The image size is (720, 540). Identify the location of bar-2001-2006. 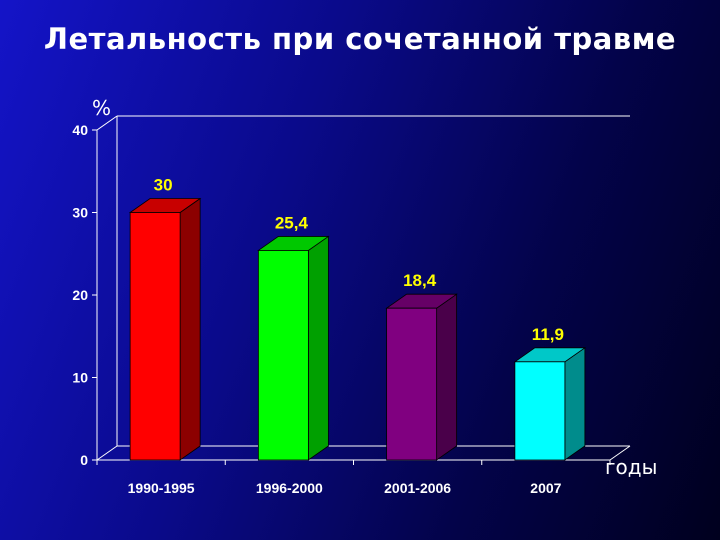
(421, 377).